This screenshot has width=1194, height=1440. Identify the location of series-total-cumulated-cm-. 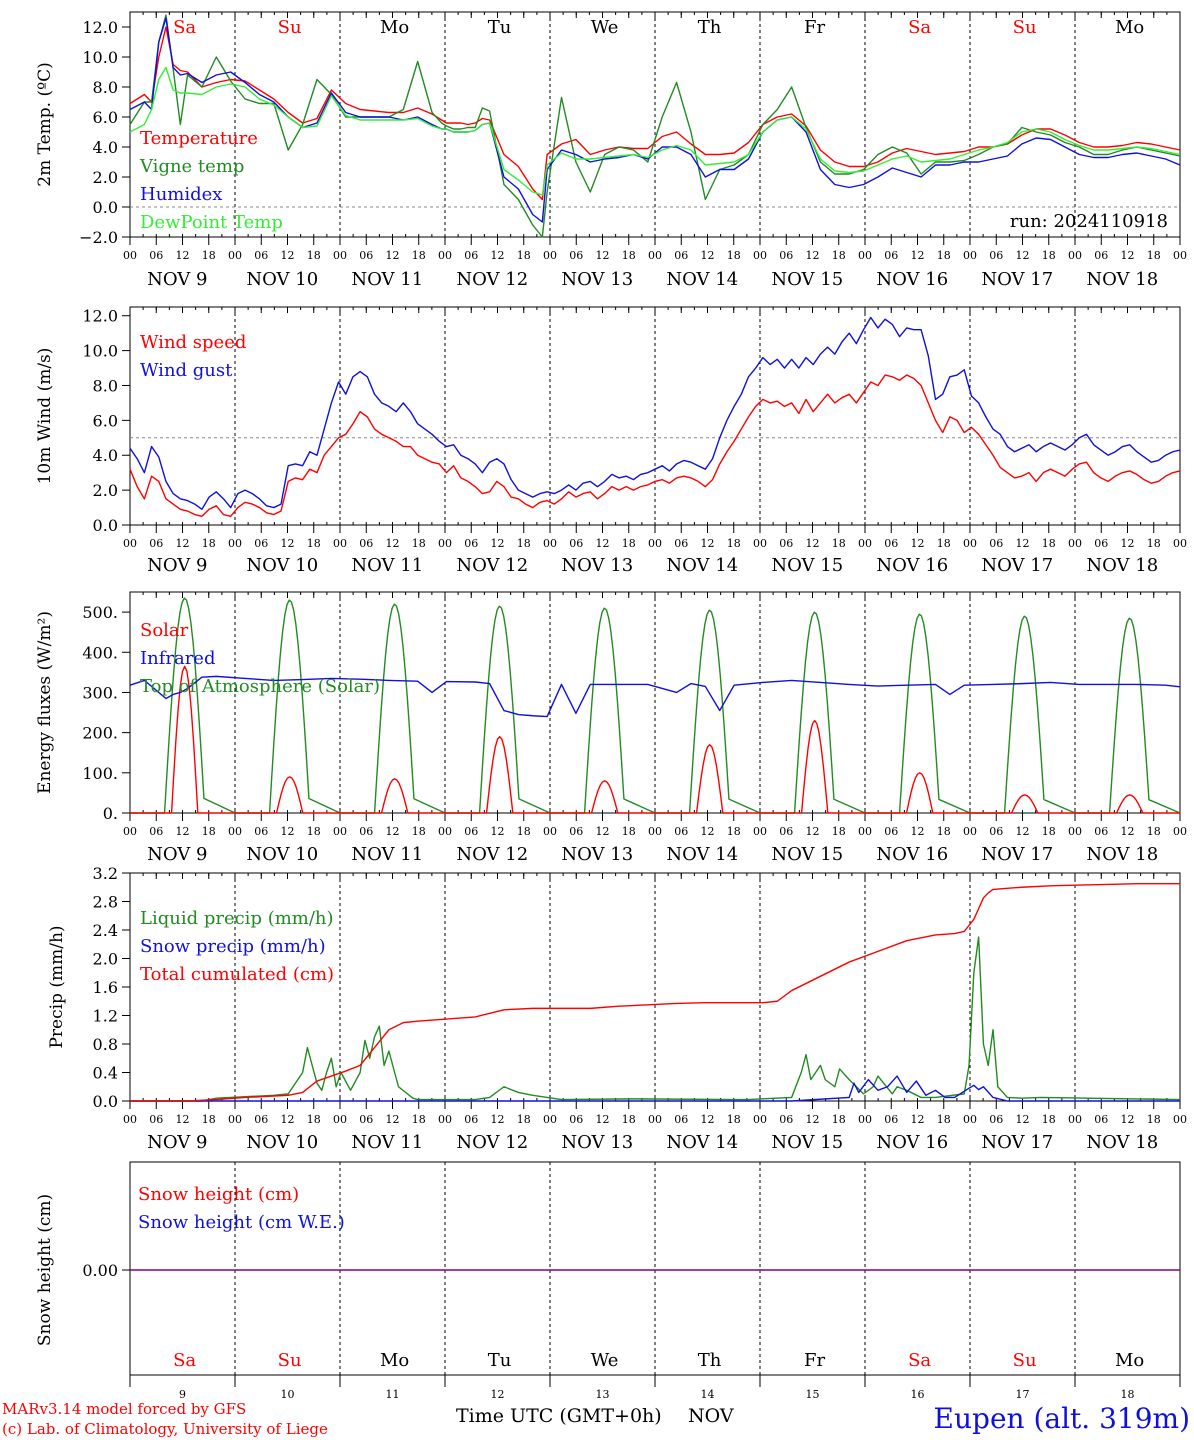
(655, 992).